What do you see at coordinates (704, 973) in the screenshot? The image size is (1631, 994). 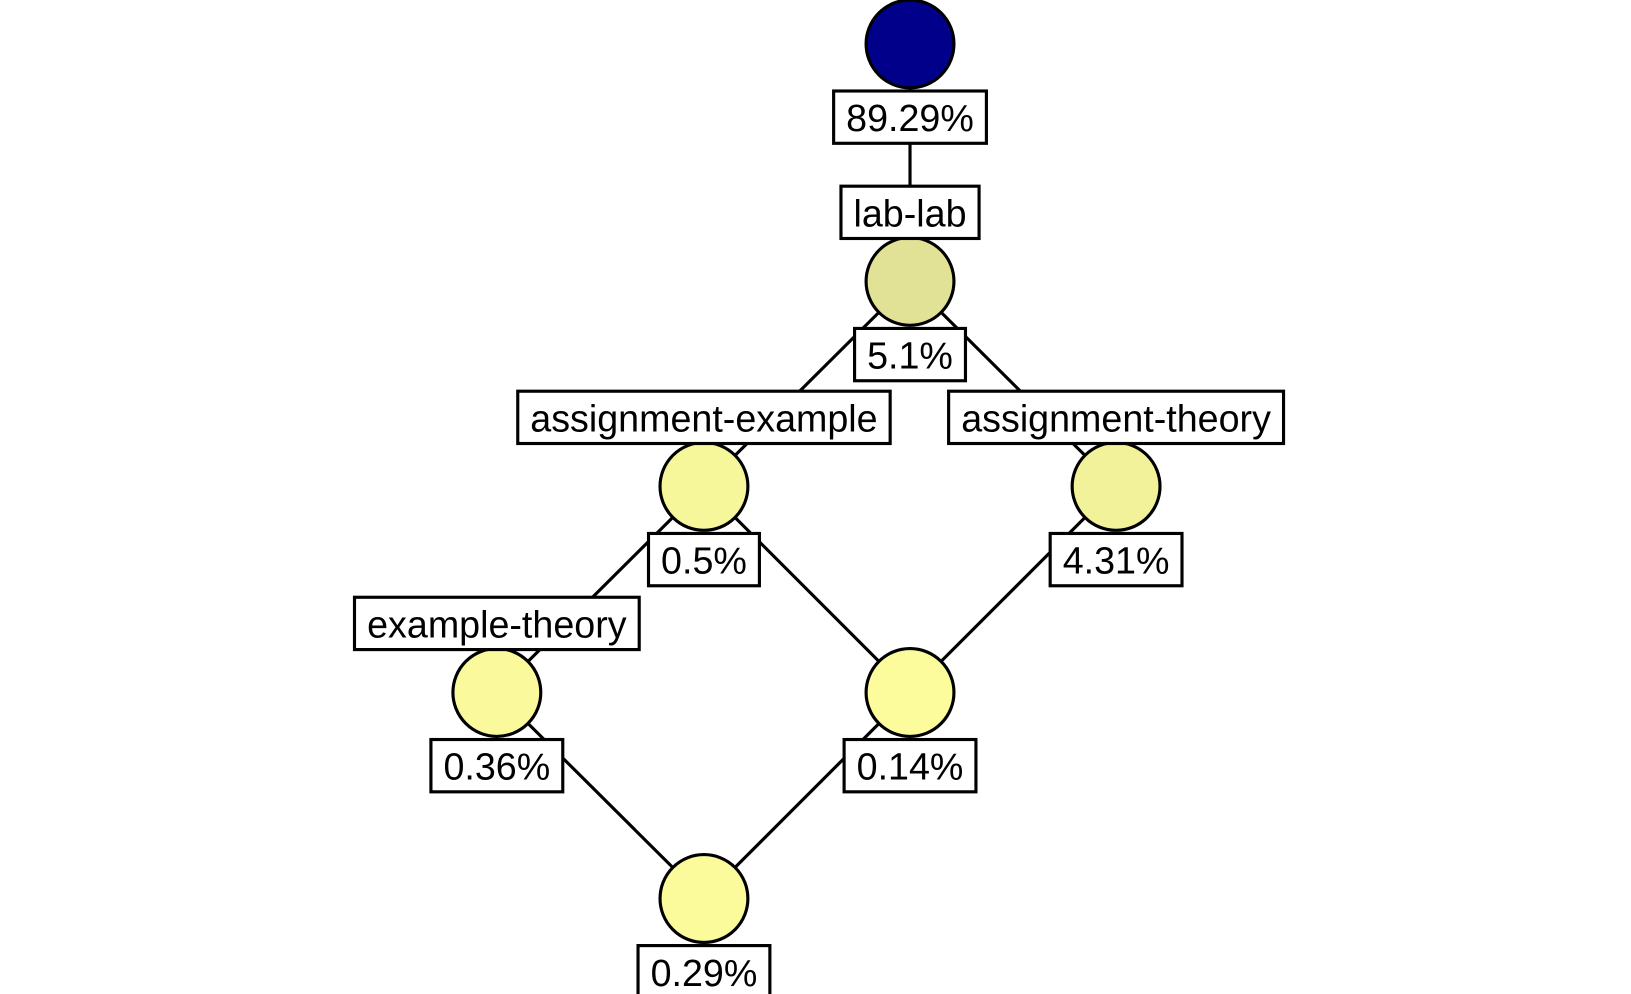 I see `node-percent: 0.29%` at bounding box center [704, 973].